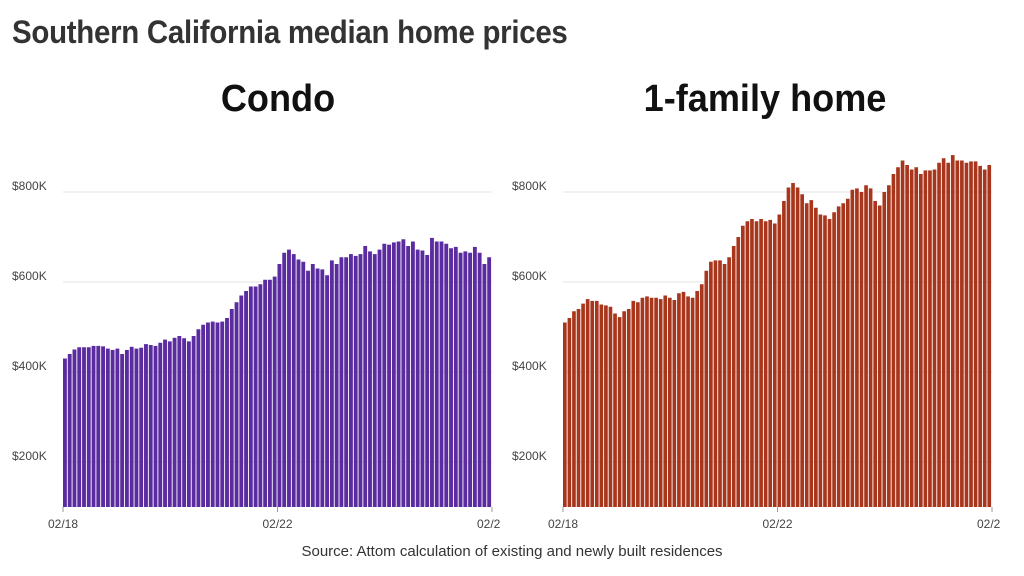  Describe the element at coordinates (278, 99) in the screenshot. I see `condo-chart-title: Condo` at that location.